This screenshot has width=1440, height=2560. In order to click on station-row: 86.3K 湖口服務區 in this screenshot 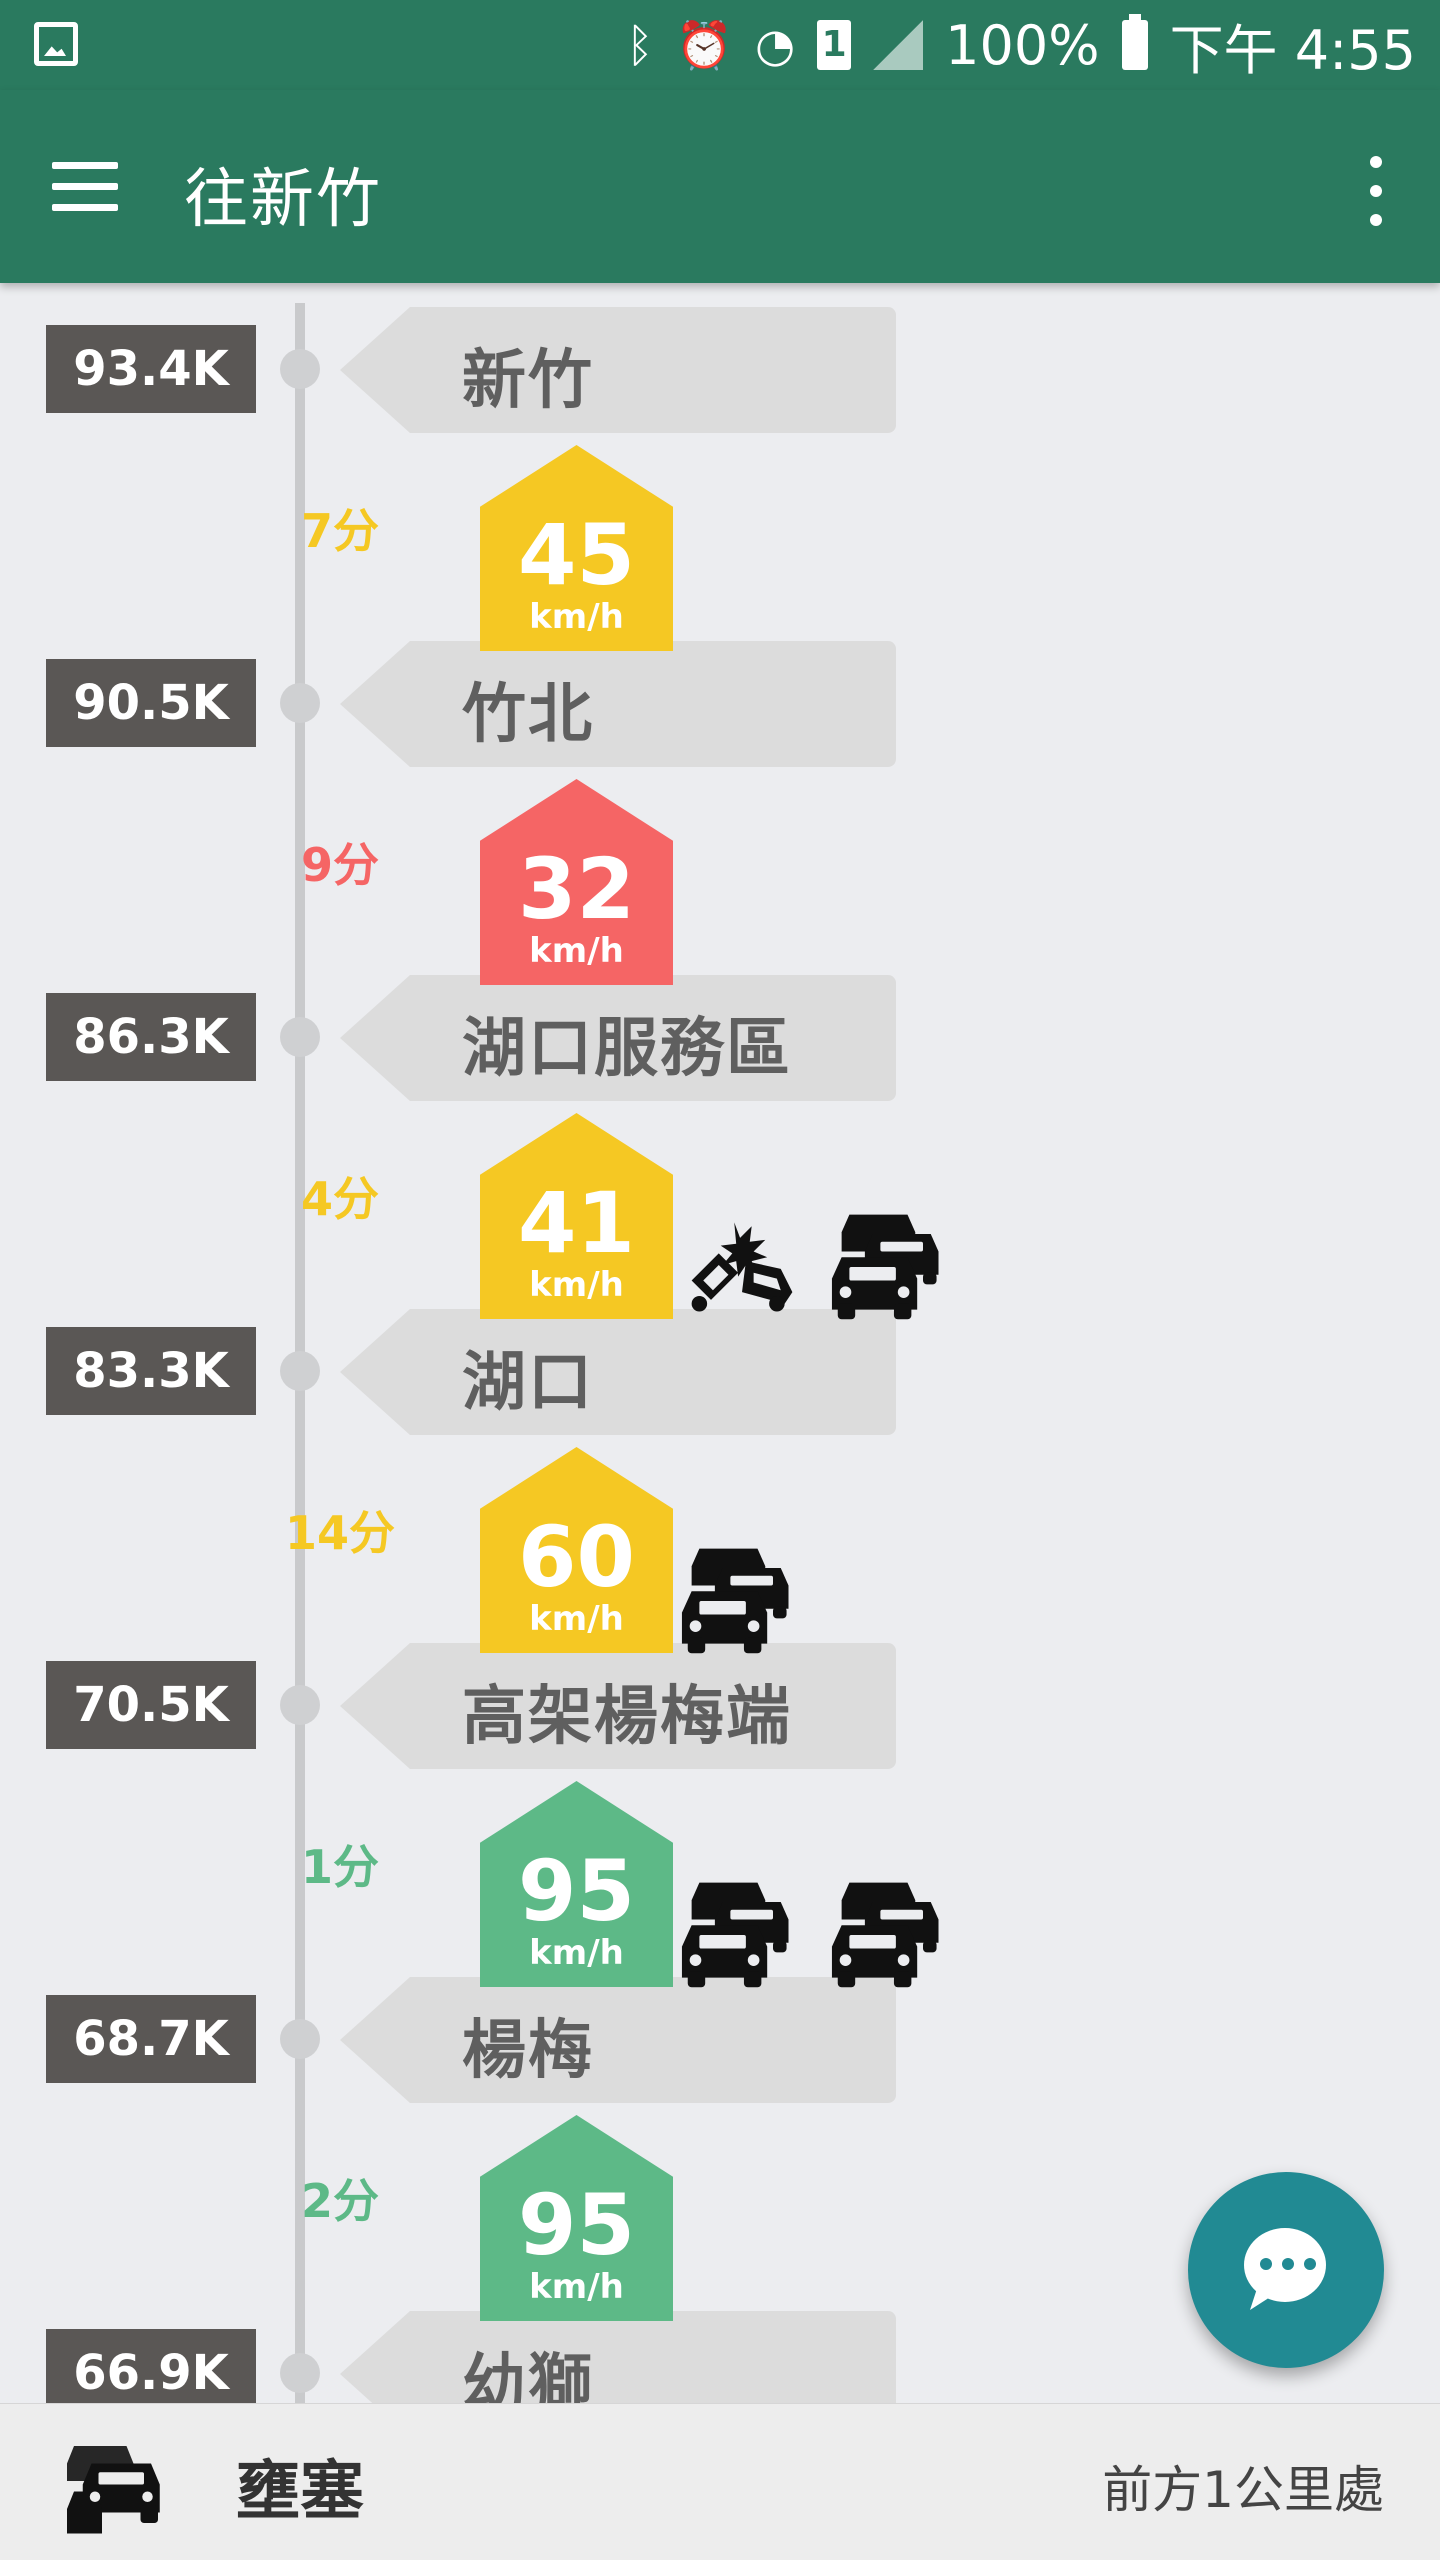, I will do `click(500, 1028)`.